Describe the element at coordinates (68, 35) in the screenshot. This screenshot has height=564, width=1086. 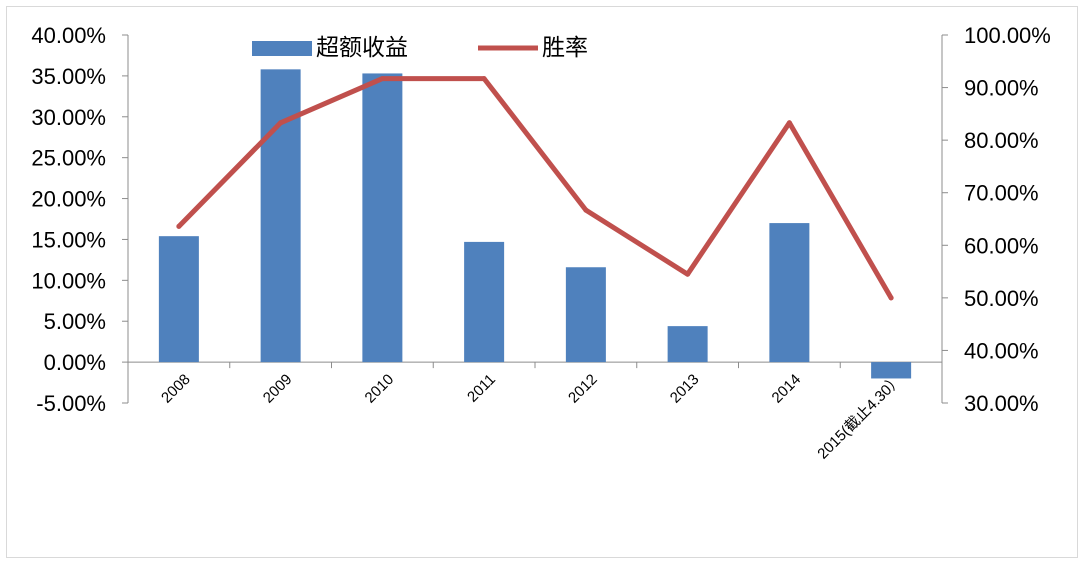
I see `left-tick-label: 40.00%` at that location.